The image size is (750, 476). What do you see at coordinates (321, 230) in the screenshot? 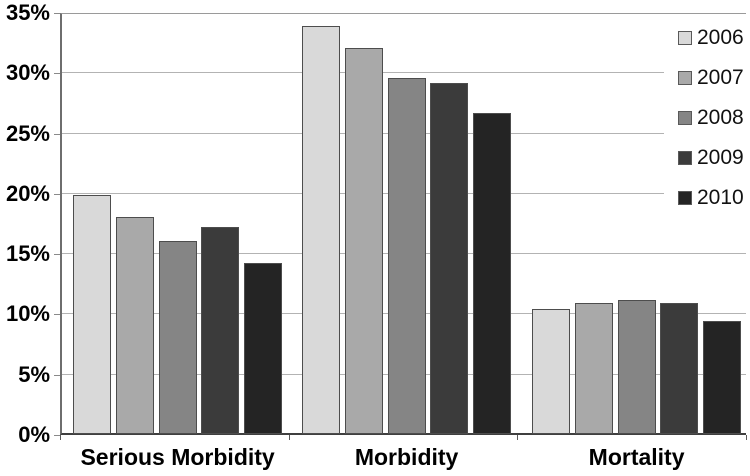
I see `bar-2006-morbidity` at bounding box center [321, 230].